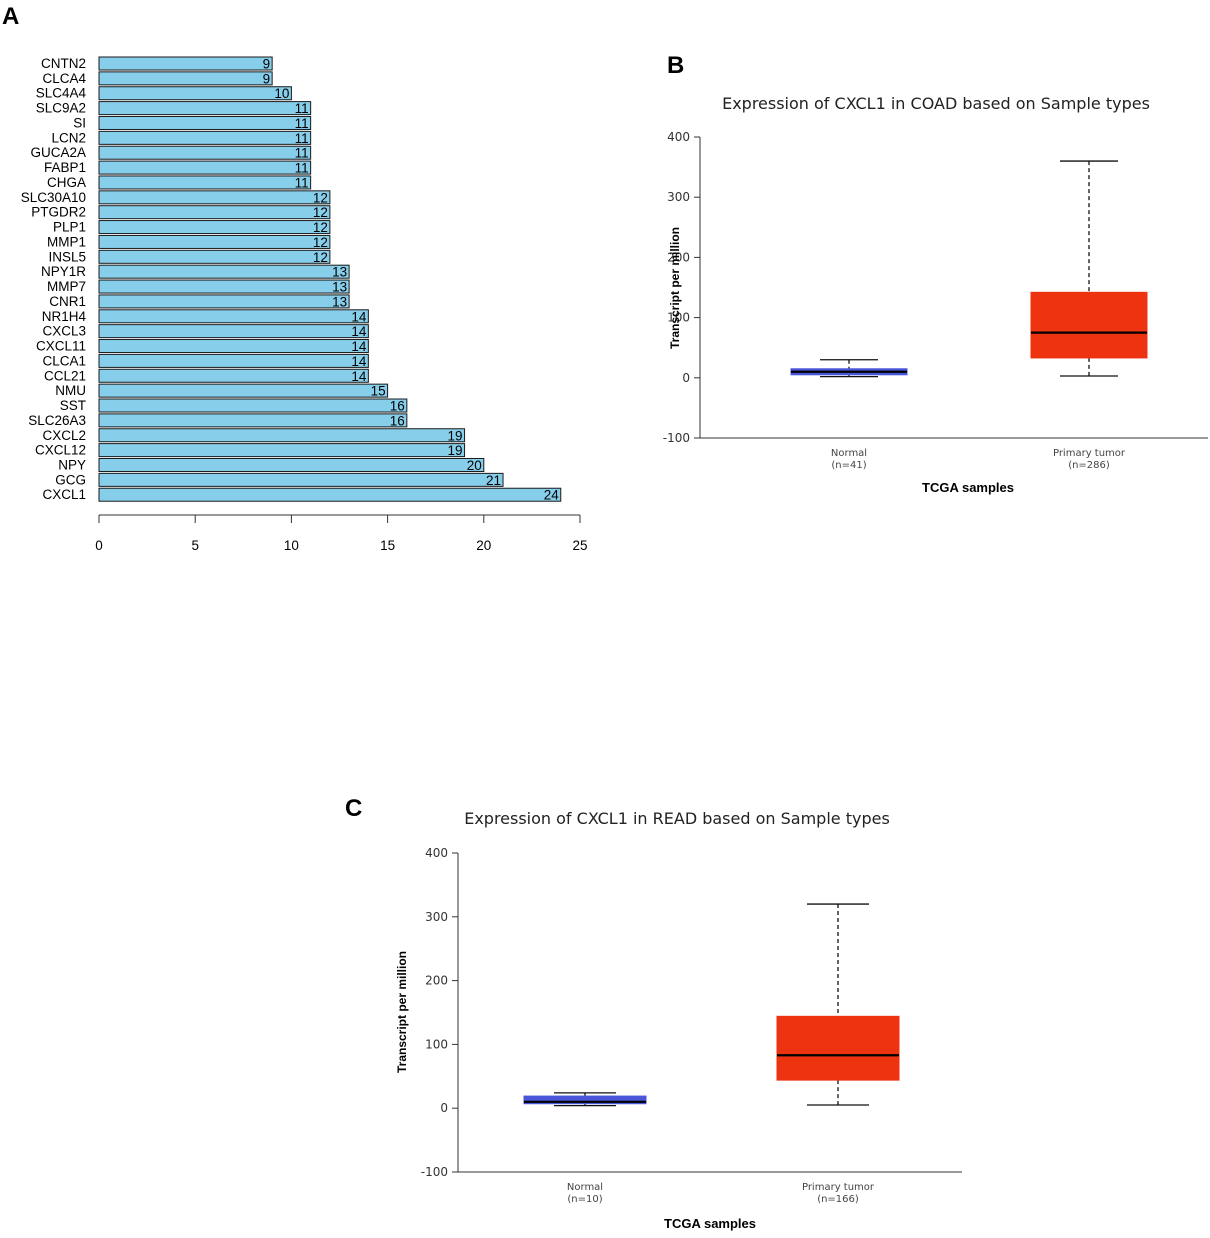 The height and width of the screenshot is (1238, 1210). I want to click on value-label-slc9a2: 11, so click(302, 108).